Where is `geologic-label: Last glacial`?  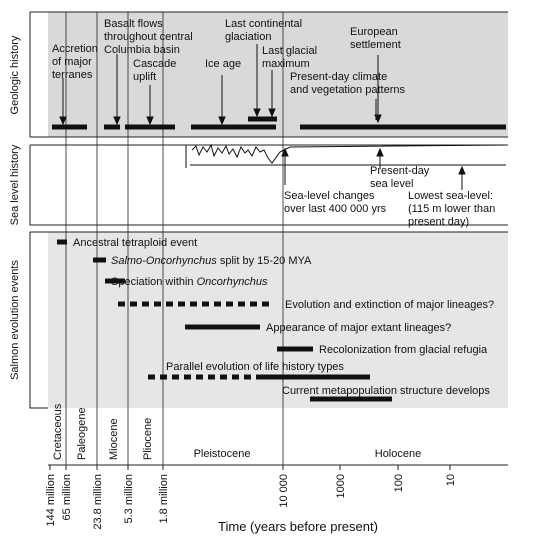 geologic-label: Last glacial is located at coordinates (289, 51).